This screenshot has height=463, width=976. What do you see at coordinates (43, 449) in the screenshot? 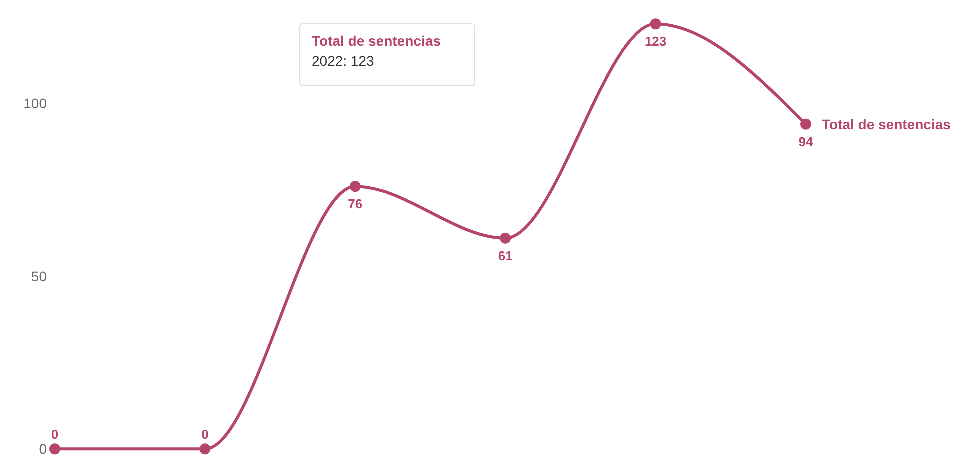
I see `y-tick-label: 0` at bounding box center [43, 449].